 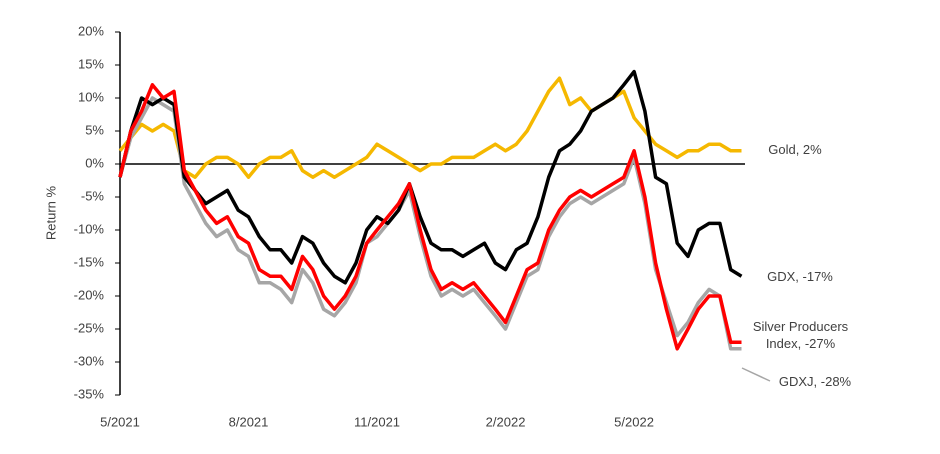 I want to click on x-tick-label: 5/2021, so click(x=120, y=421).